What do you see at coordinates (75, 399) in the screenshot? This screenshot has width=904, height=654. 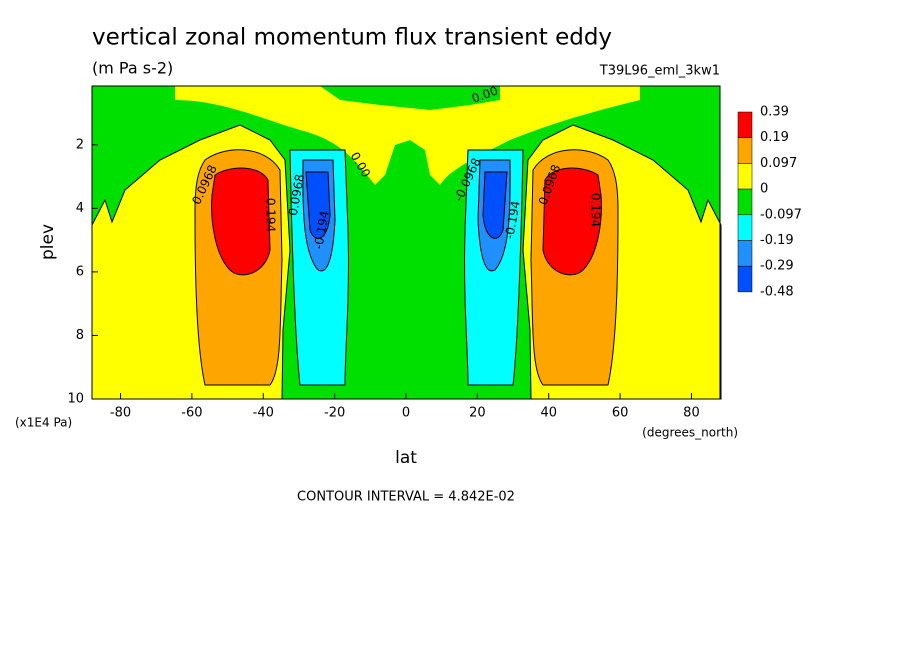 I see `y-tick-label: 10` at bounding box center [75, 399].